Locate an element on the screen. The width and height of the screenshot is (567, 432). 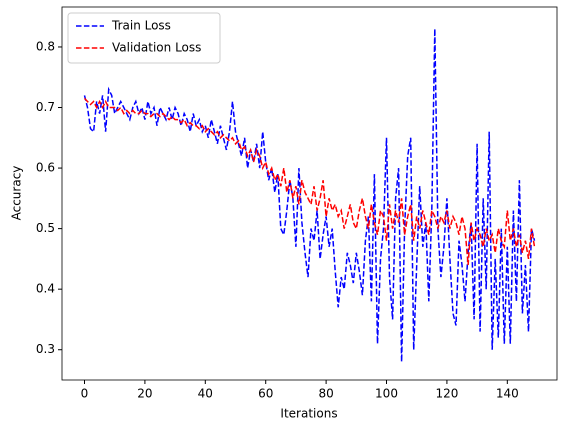
x-tick-label: 80 is located at coordinates (325, 394).